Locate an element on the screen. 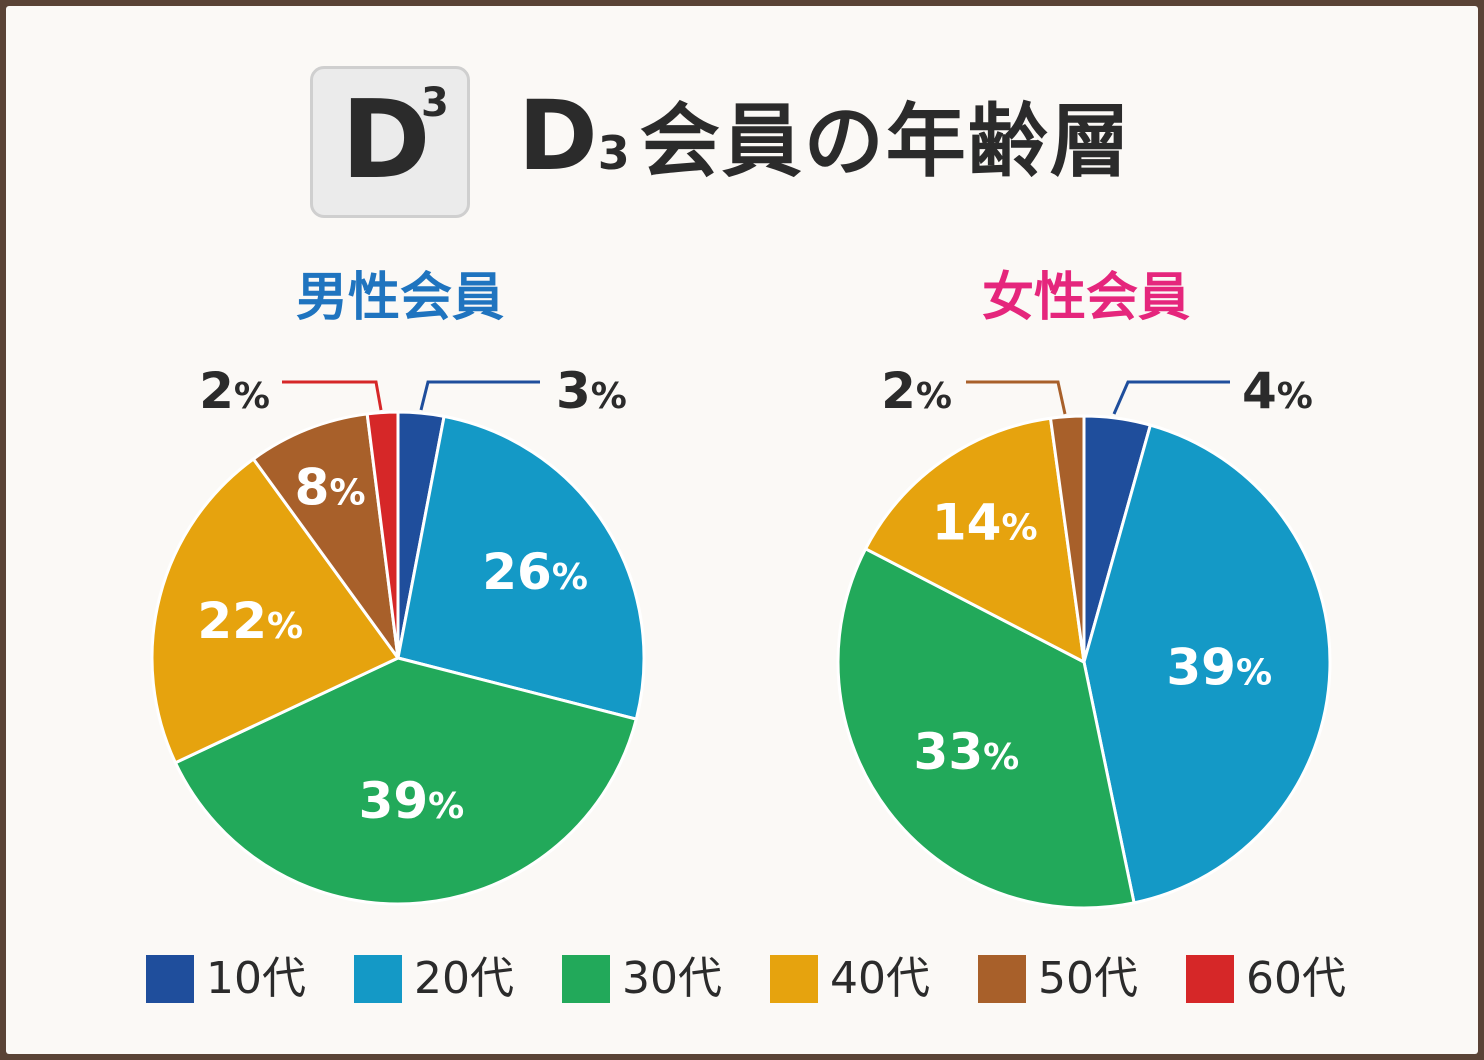 The height and width of the screenshot is (1060, 1484). legend-label: 60代 is located at coordinates (1296, 978).